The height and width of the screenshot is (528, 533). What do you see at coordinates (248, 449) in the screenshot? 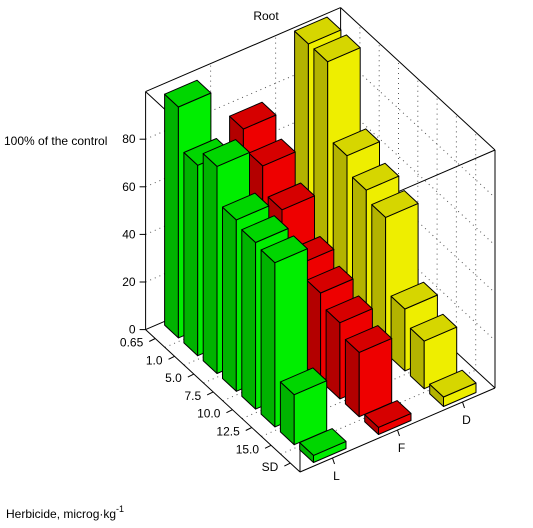
I see `x-tick-label: 15.0` at bounding box center [248, 449].